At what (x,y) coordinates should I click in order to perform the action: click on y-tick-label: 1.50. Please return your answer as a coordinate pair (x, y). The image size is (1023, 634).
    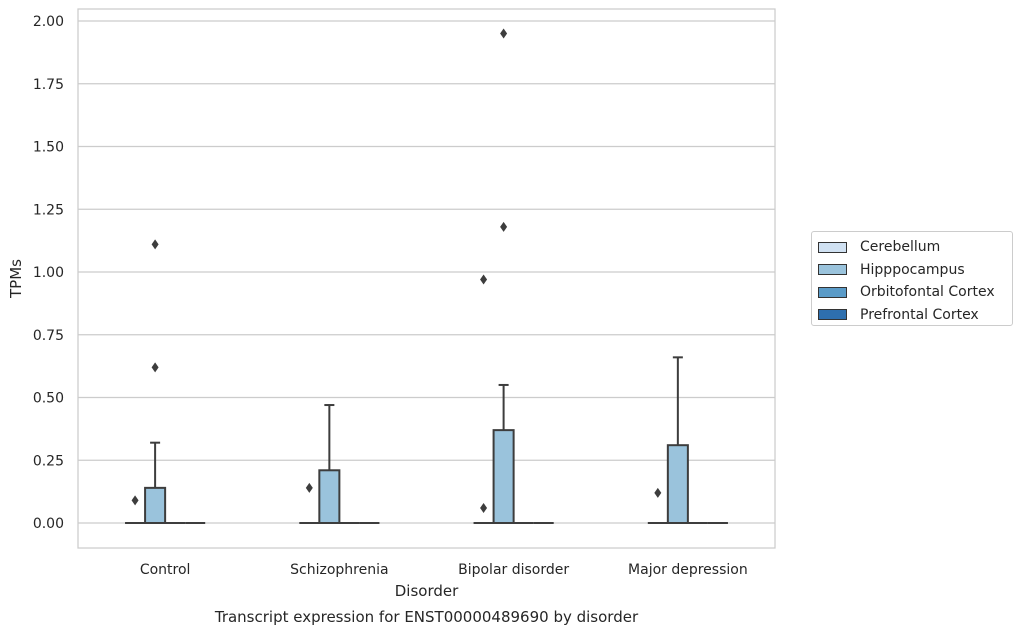
    Looking at the image, I should click on (48, 148).